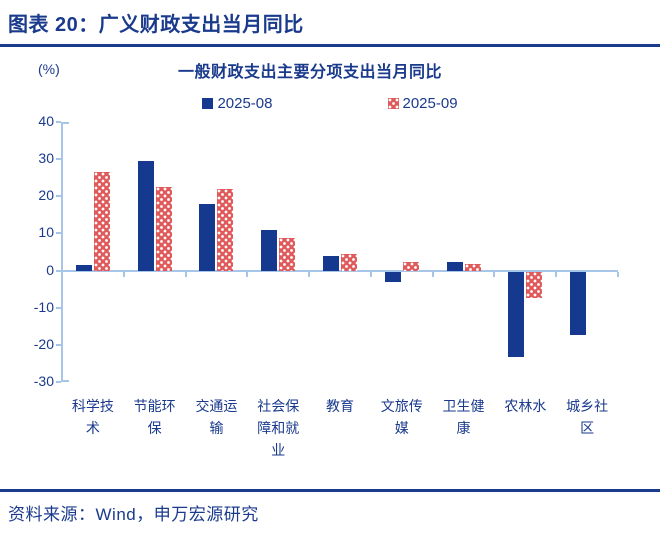 The height and width of the screenshot is (533, 660). Describe the element at coordinates (392, 276) in the screenshot. I see `bar-2025-08-cat6` at that location.